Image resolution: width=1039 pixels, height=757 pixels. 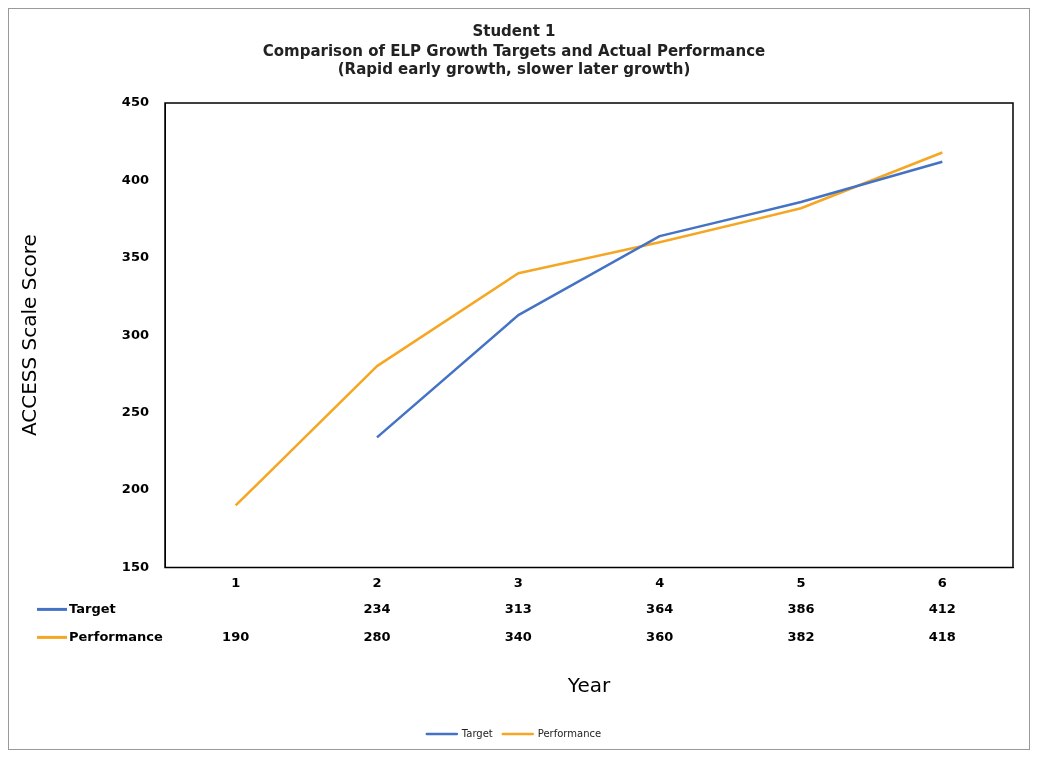 What do you see at coordinates (236, 636) in the screenshot?
I see `data-label: 190` at bounding box center [236, 636].